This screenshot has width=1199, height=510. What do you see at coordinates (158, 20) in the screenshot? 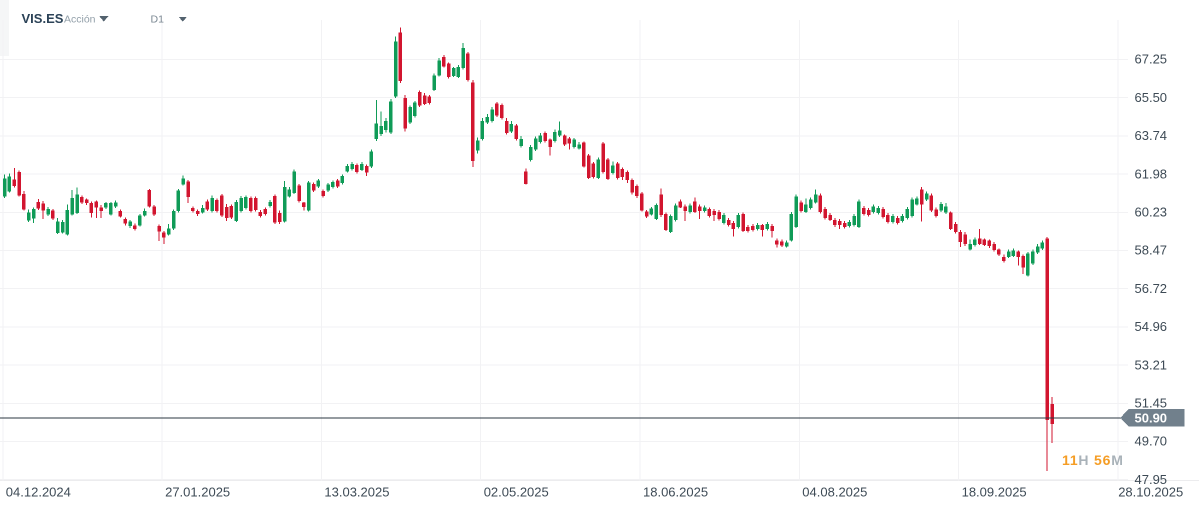
I see `svg-text: D1` at bounding box center [158, 20].